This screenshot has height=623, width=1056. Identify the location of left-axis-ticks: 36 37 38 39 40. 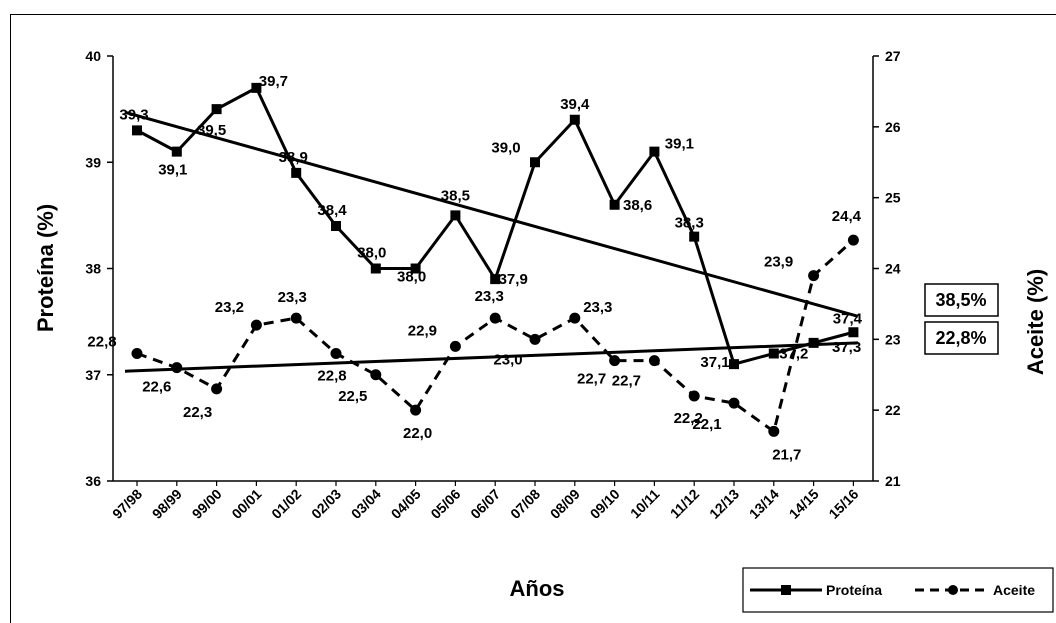
(99, 268).